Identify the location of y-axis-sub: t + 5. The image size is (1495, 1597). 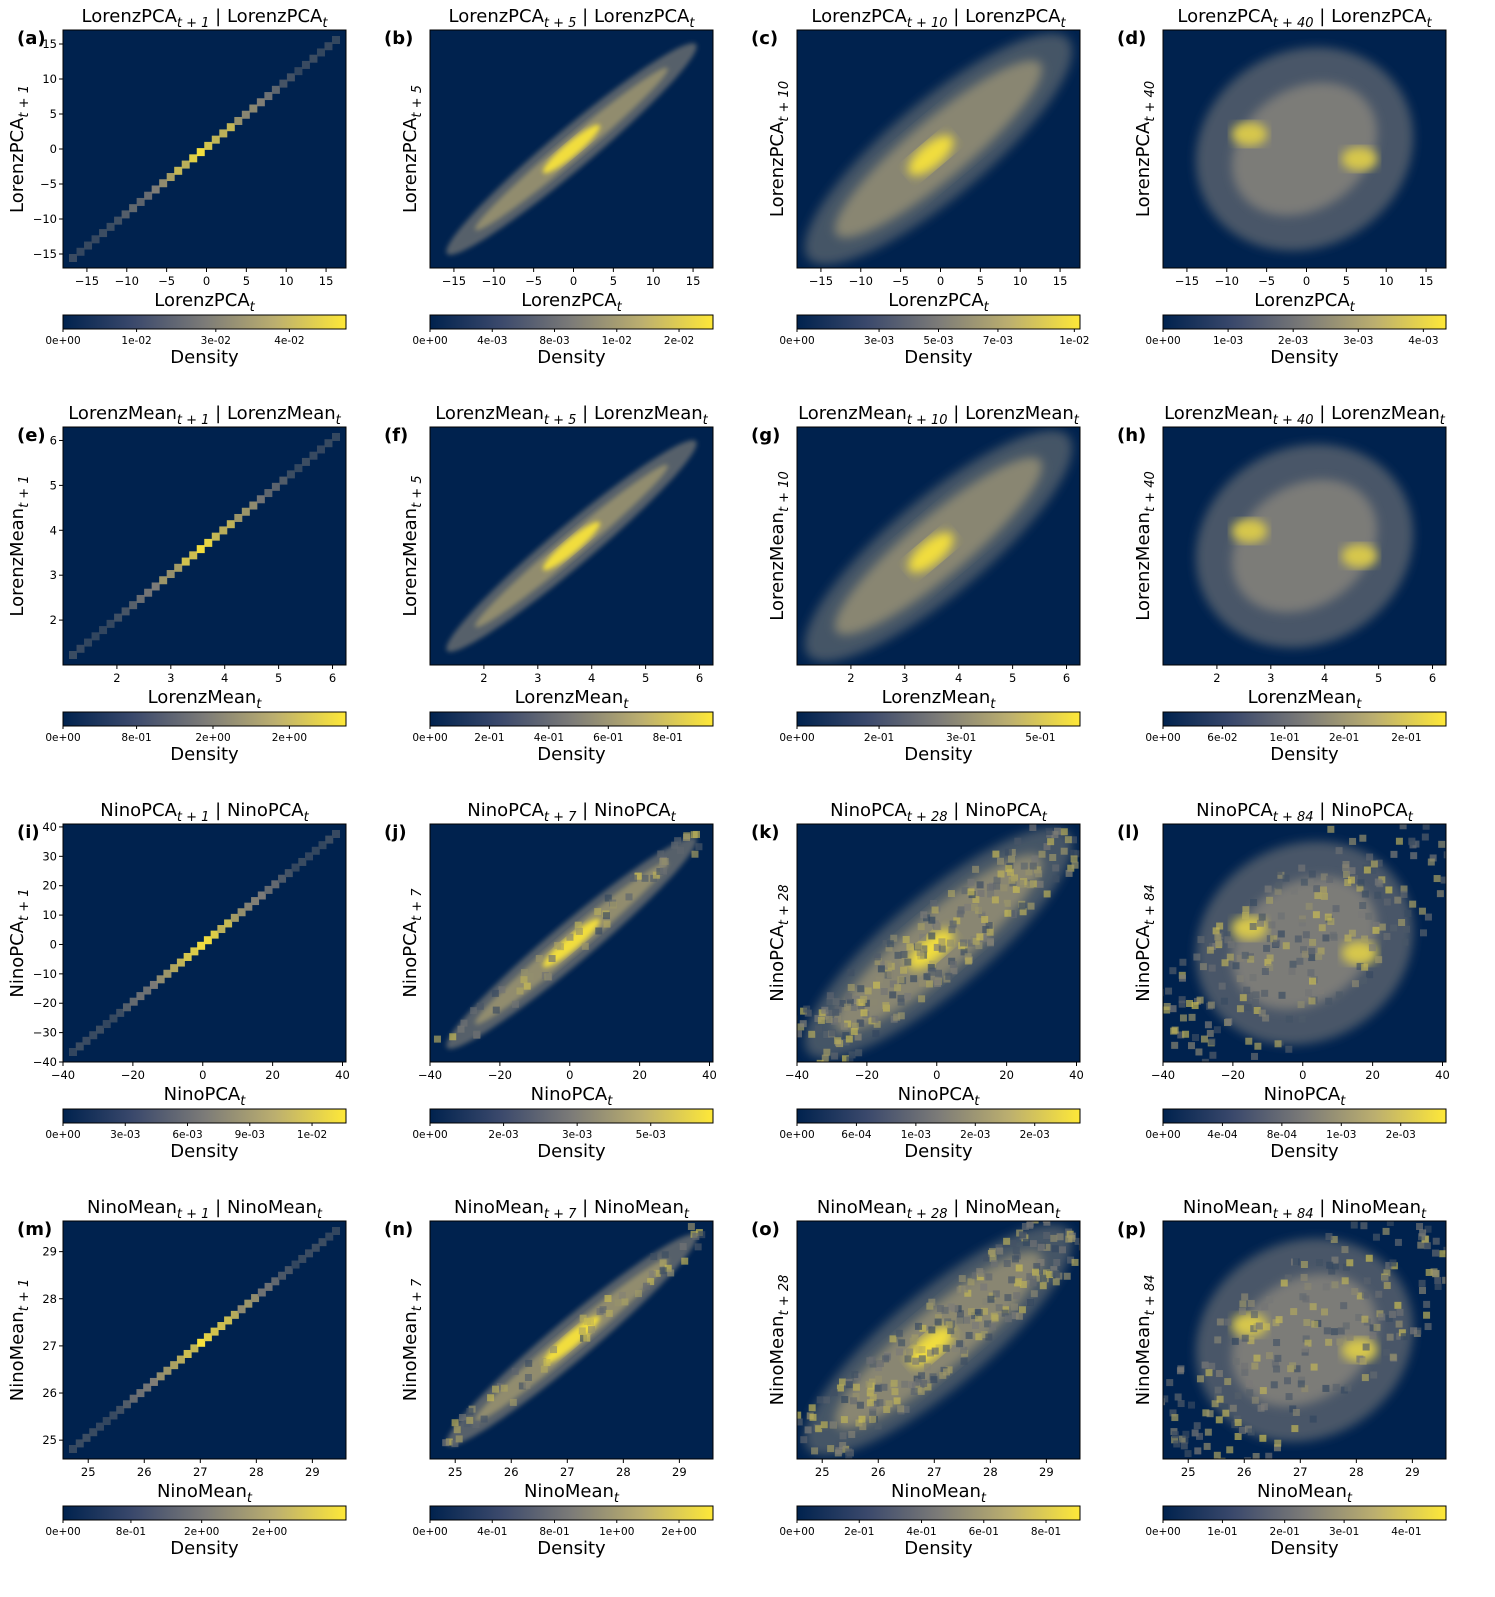
(417, 101).